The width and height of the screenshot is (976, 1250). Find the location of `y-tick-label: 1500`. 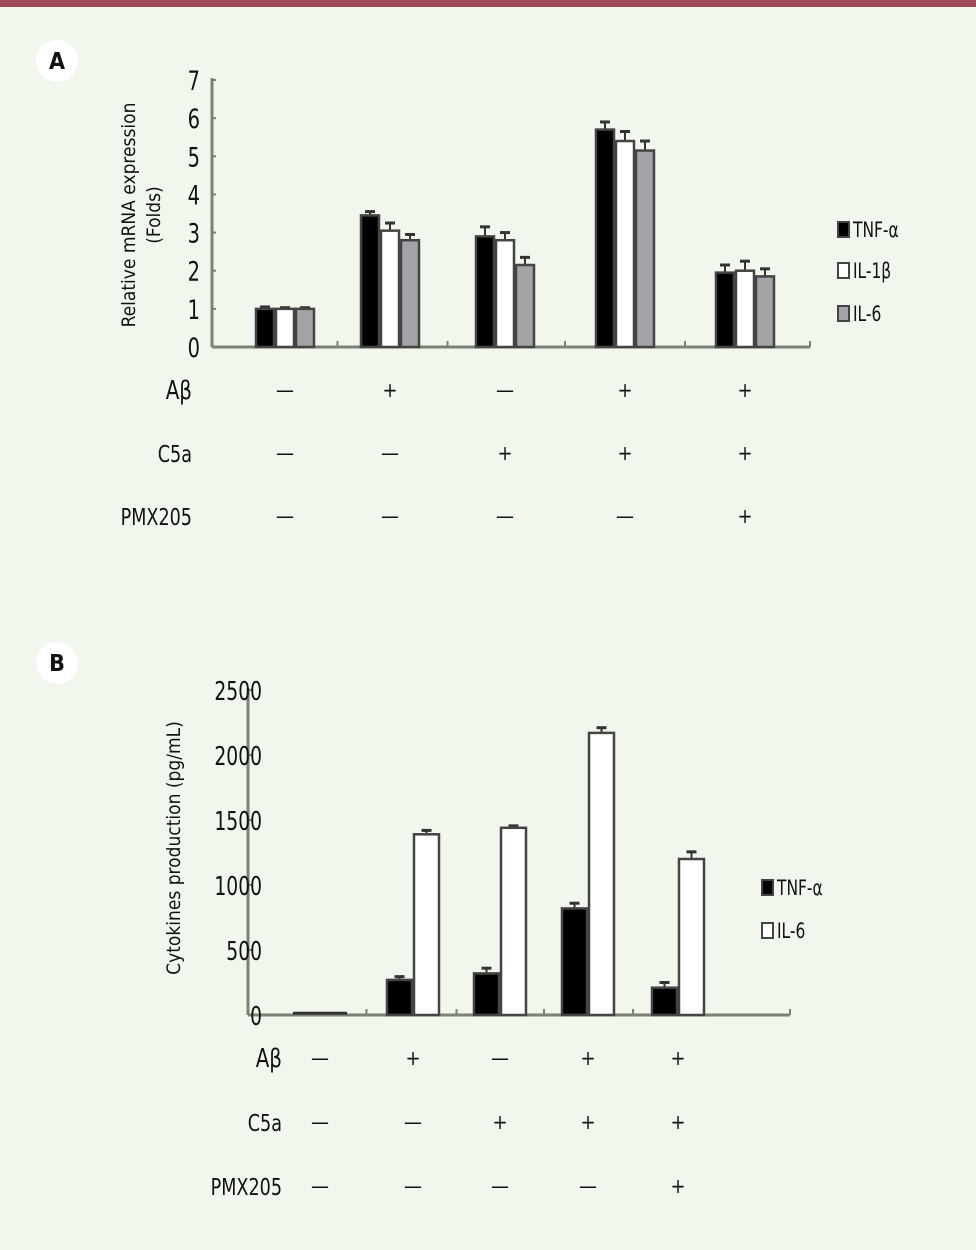

y-tick-label: 1500 is located at coordinates (238, 821).